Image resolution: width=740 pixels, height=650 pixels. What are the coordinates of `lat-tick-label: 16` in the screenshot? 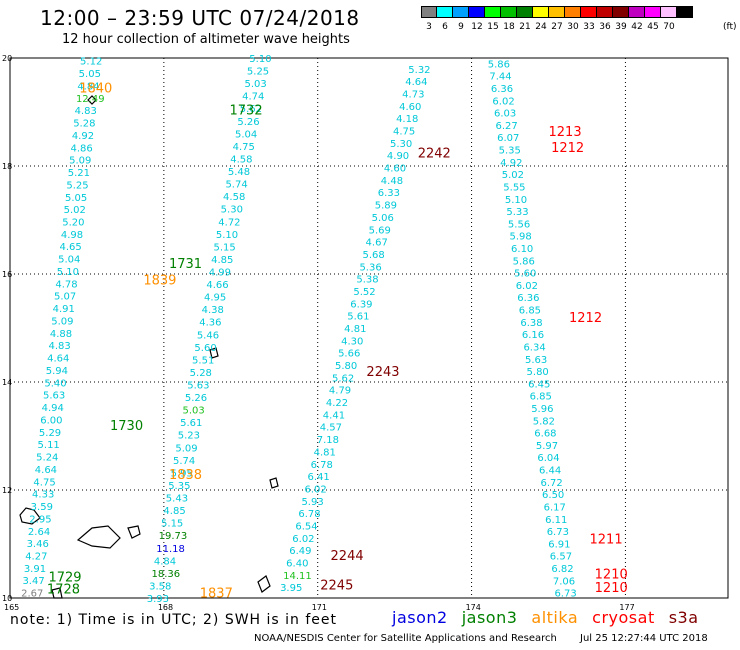 It's located at (7, 274).